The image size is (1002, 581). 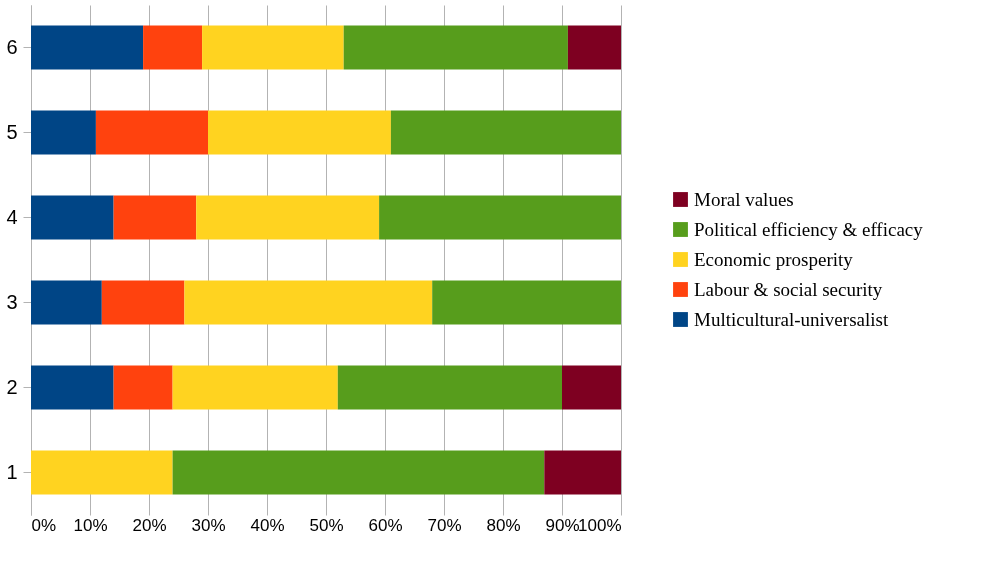 What do you see at coordinates (12, 131) in the screenshot?
I see `y-tick-label: 5` at bounding box center [12, 131].